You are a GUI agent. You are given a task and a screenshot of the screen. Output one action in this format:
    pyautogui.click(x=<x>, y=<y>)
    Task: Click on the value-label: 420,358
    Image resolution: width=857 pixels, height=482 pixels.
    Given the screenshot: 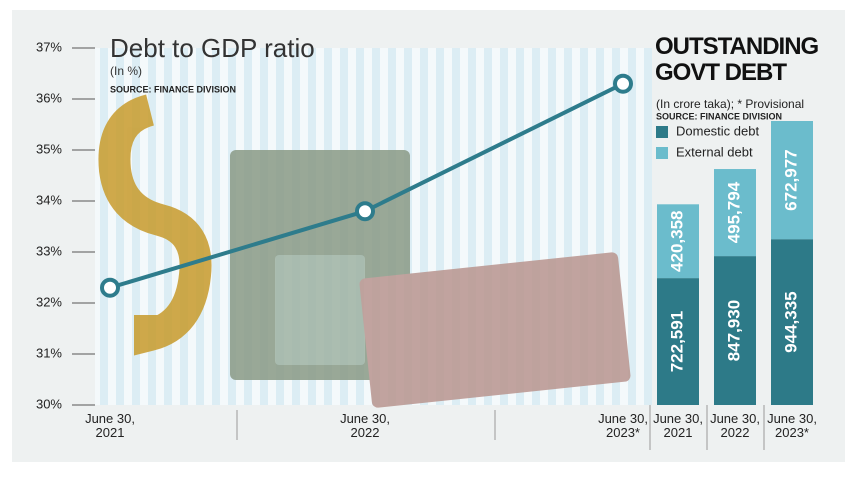 What is the action you would take?
    pyautogui.click(x=676, y=240)
    